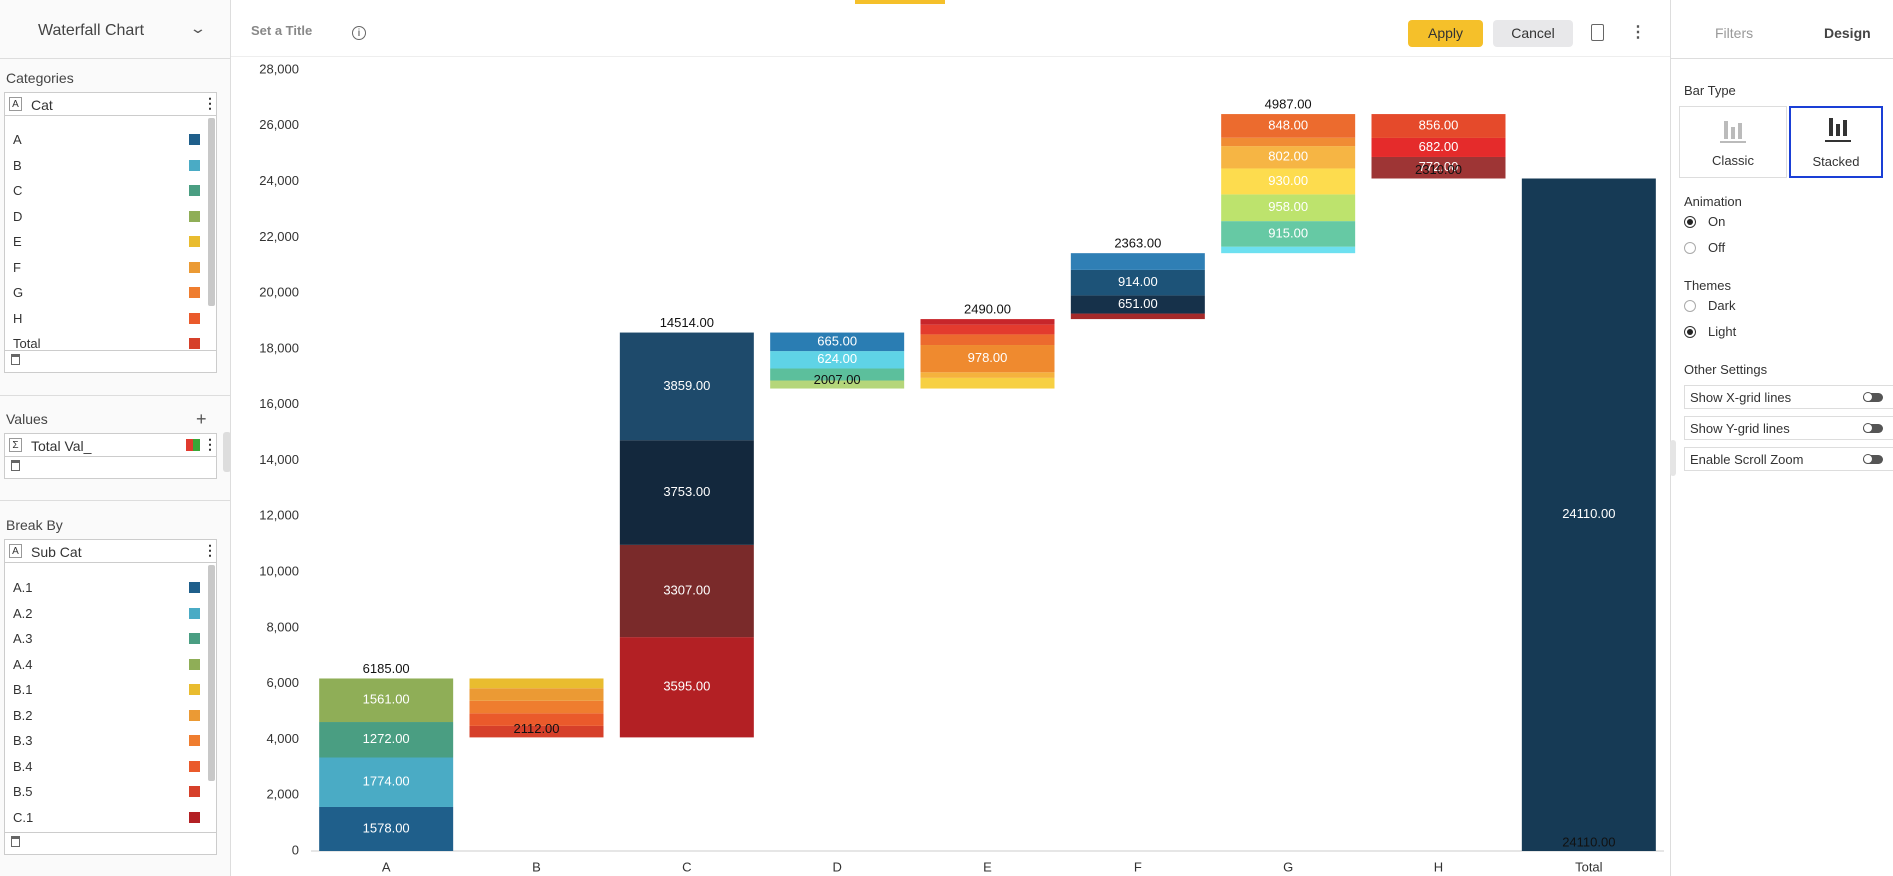  Describe the element at coordinates (279, 180) in the screenshot. I see `y-tick-label: 24,000` at that location.